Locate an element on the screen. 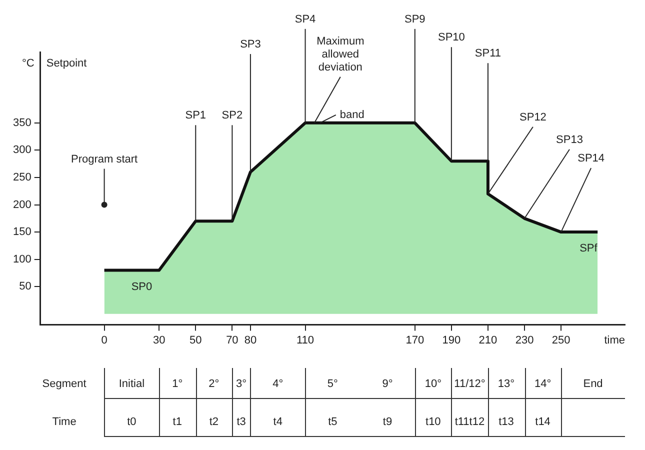  annotation: SPf is located at coordinates (589, 248).